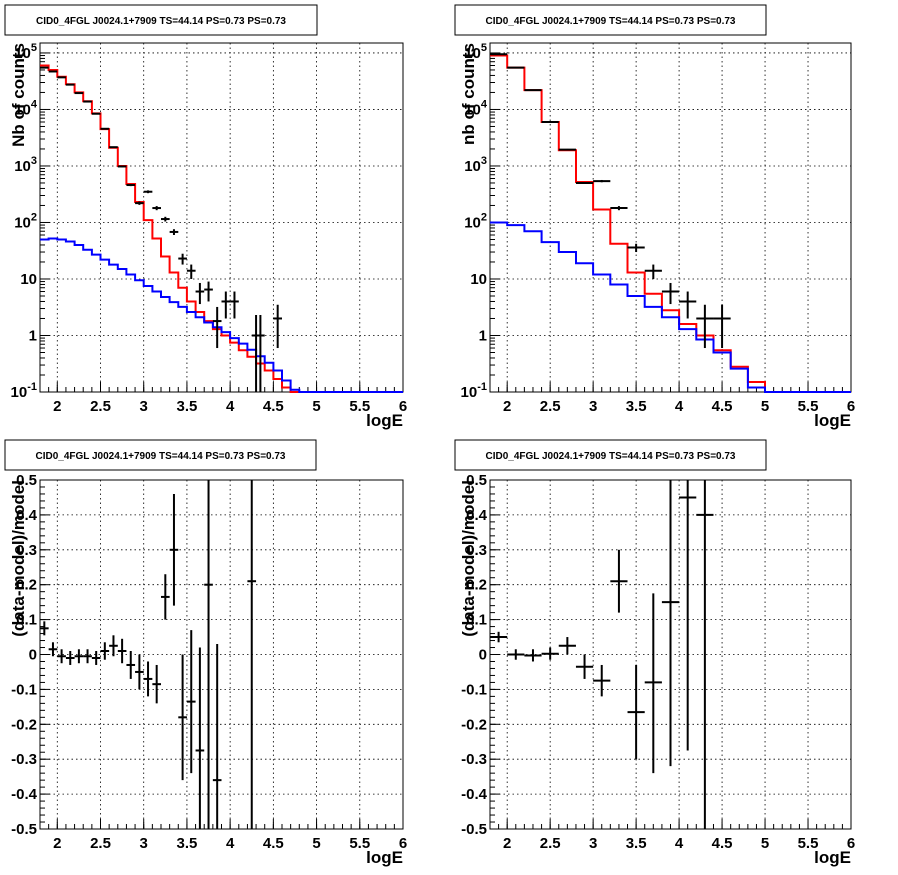  Describe the element at coordinates (18, 95) in the screenshot. I see `y-axis-label: Nb of counts` at that location.